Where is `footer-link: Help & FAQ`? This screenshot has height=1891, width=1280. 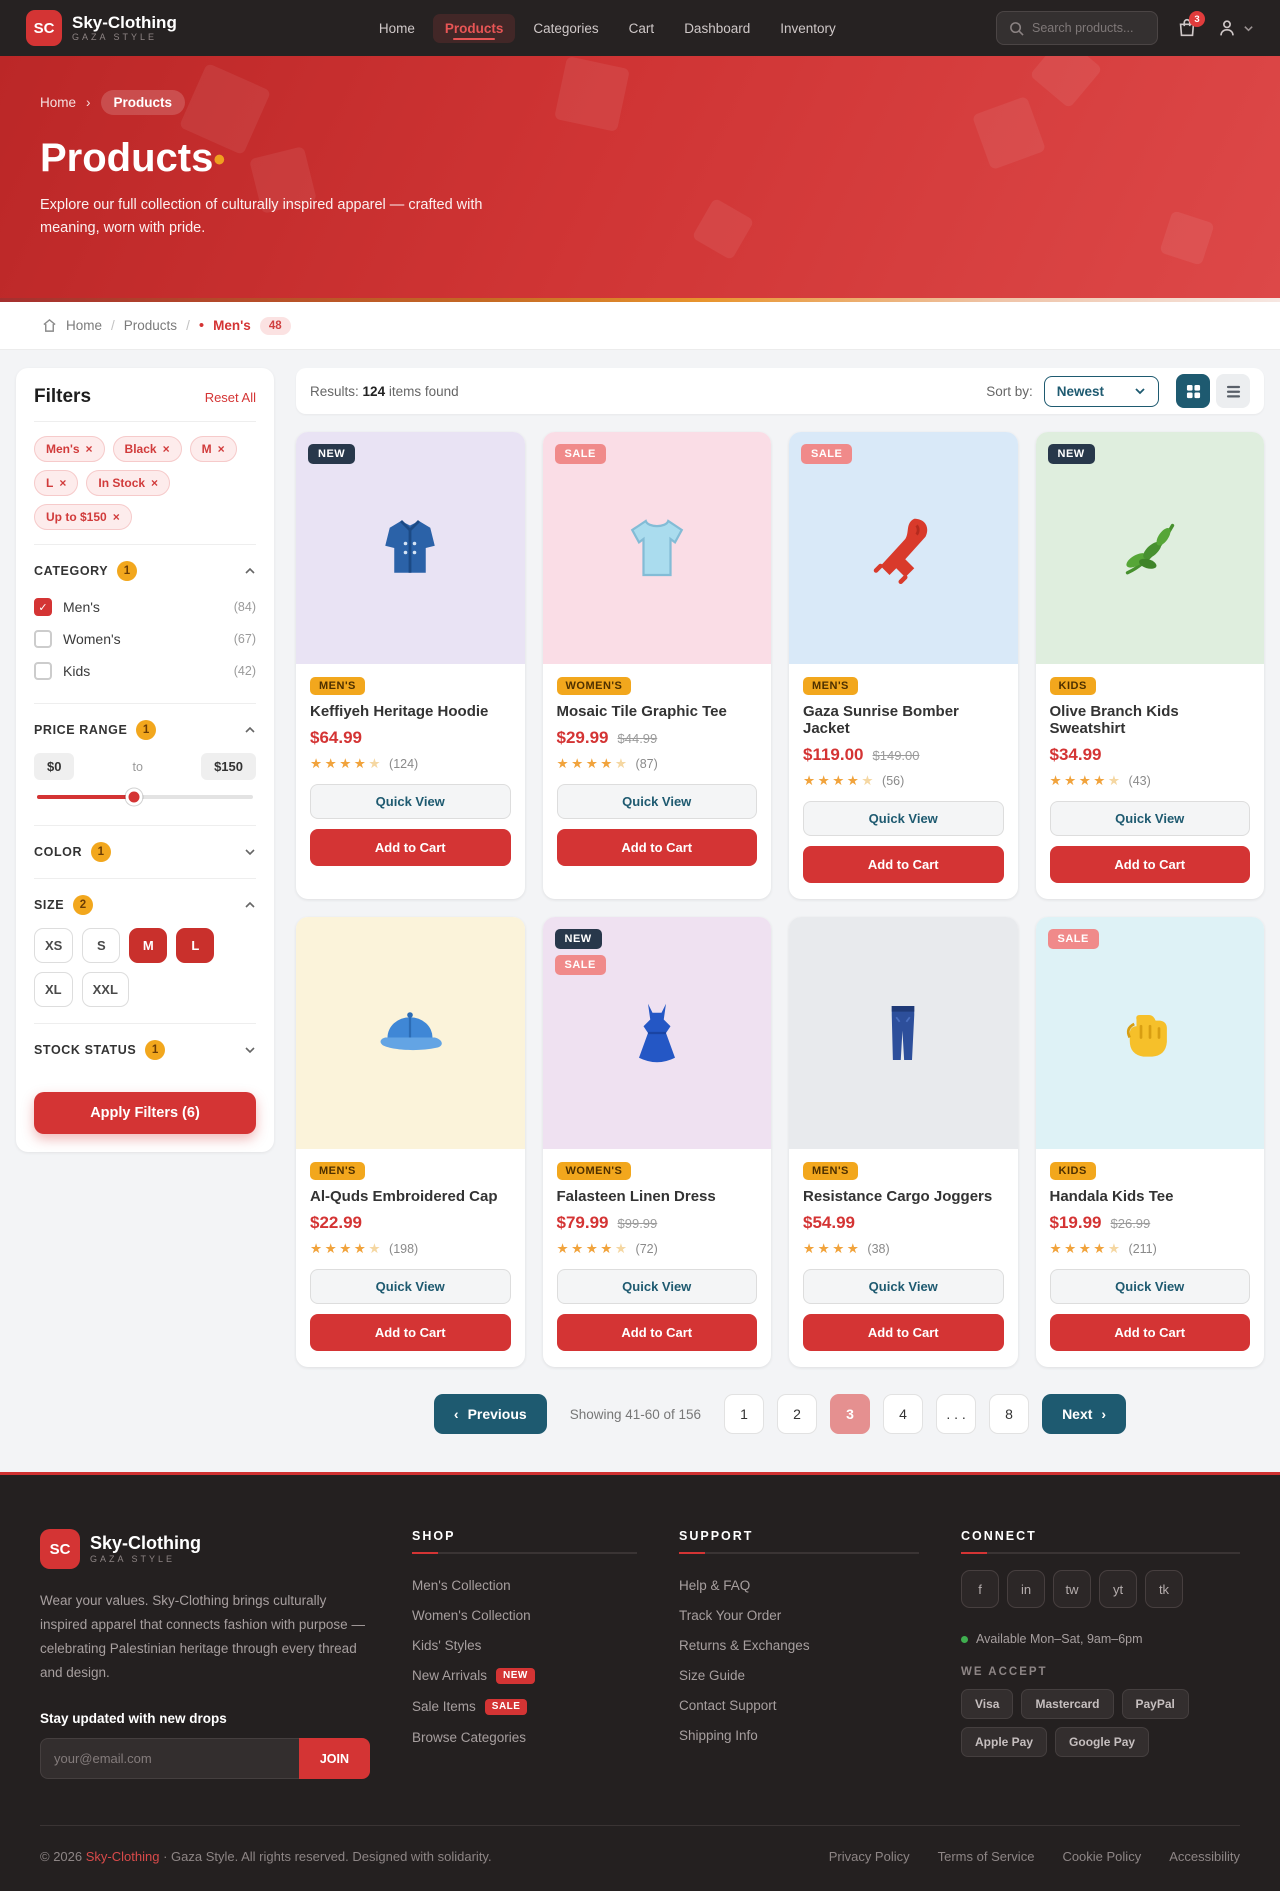
footer-link: Help & FAQ is located at coordinates (715, 1585).